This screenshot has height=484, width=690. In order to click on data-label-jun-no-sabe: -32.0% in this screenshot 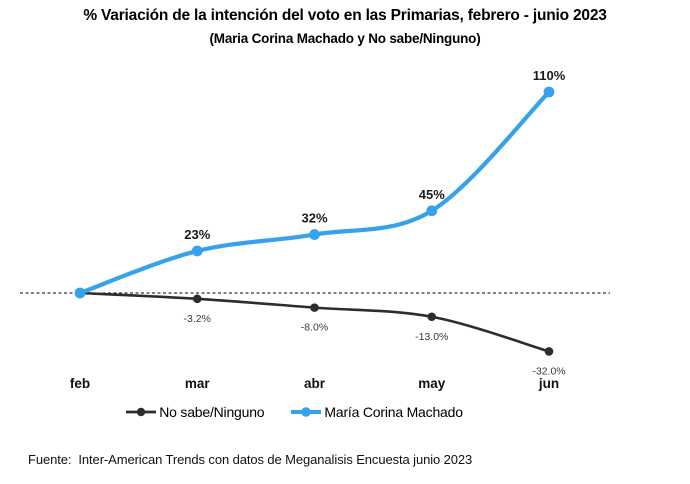, I will do `click(548, 371)`.